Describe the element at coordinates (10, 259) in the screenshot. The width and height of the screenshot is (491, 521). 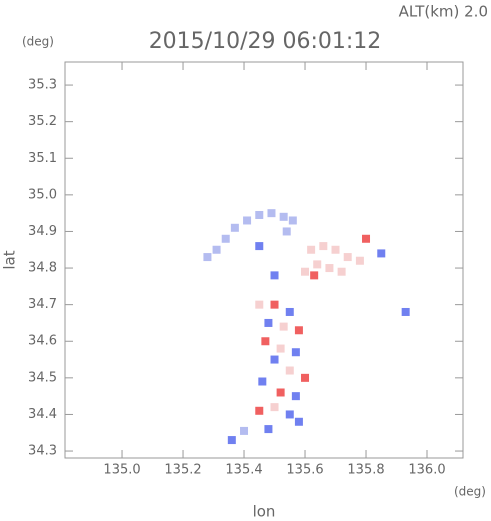
I see `y-axis-label: lat` at that location.